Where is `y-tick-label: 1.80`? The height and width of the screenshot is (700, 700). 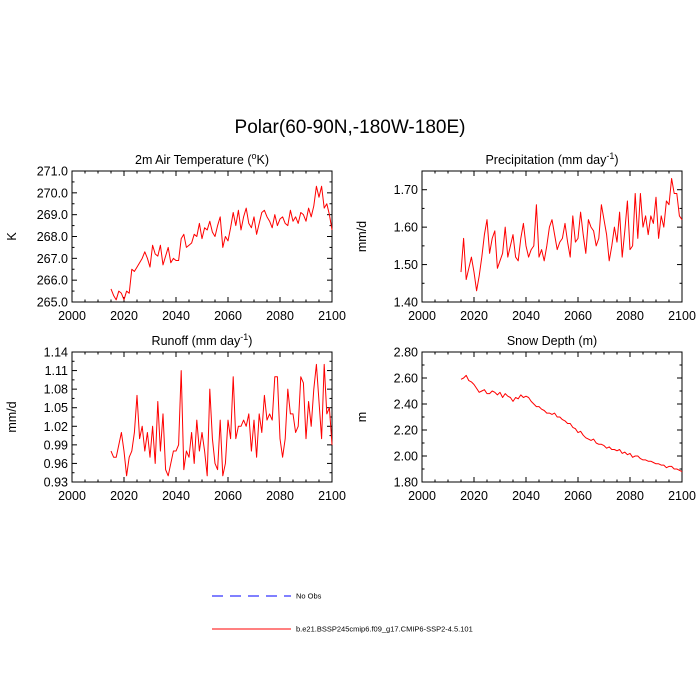 y-tick-label: 1.80 is located at coordinates (406, 483).